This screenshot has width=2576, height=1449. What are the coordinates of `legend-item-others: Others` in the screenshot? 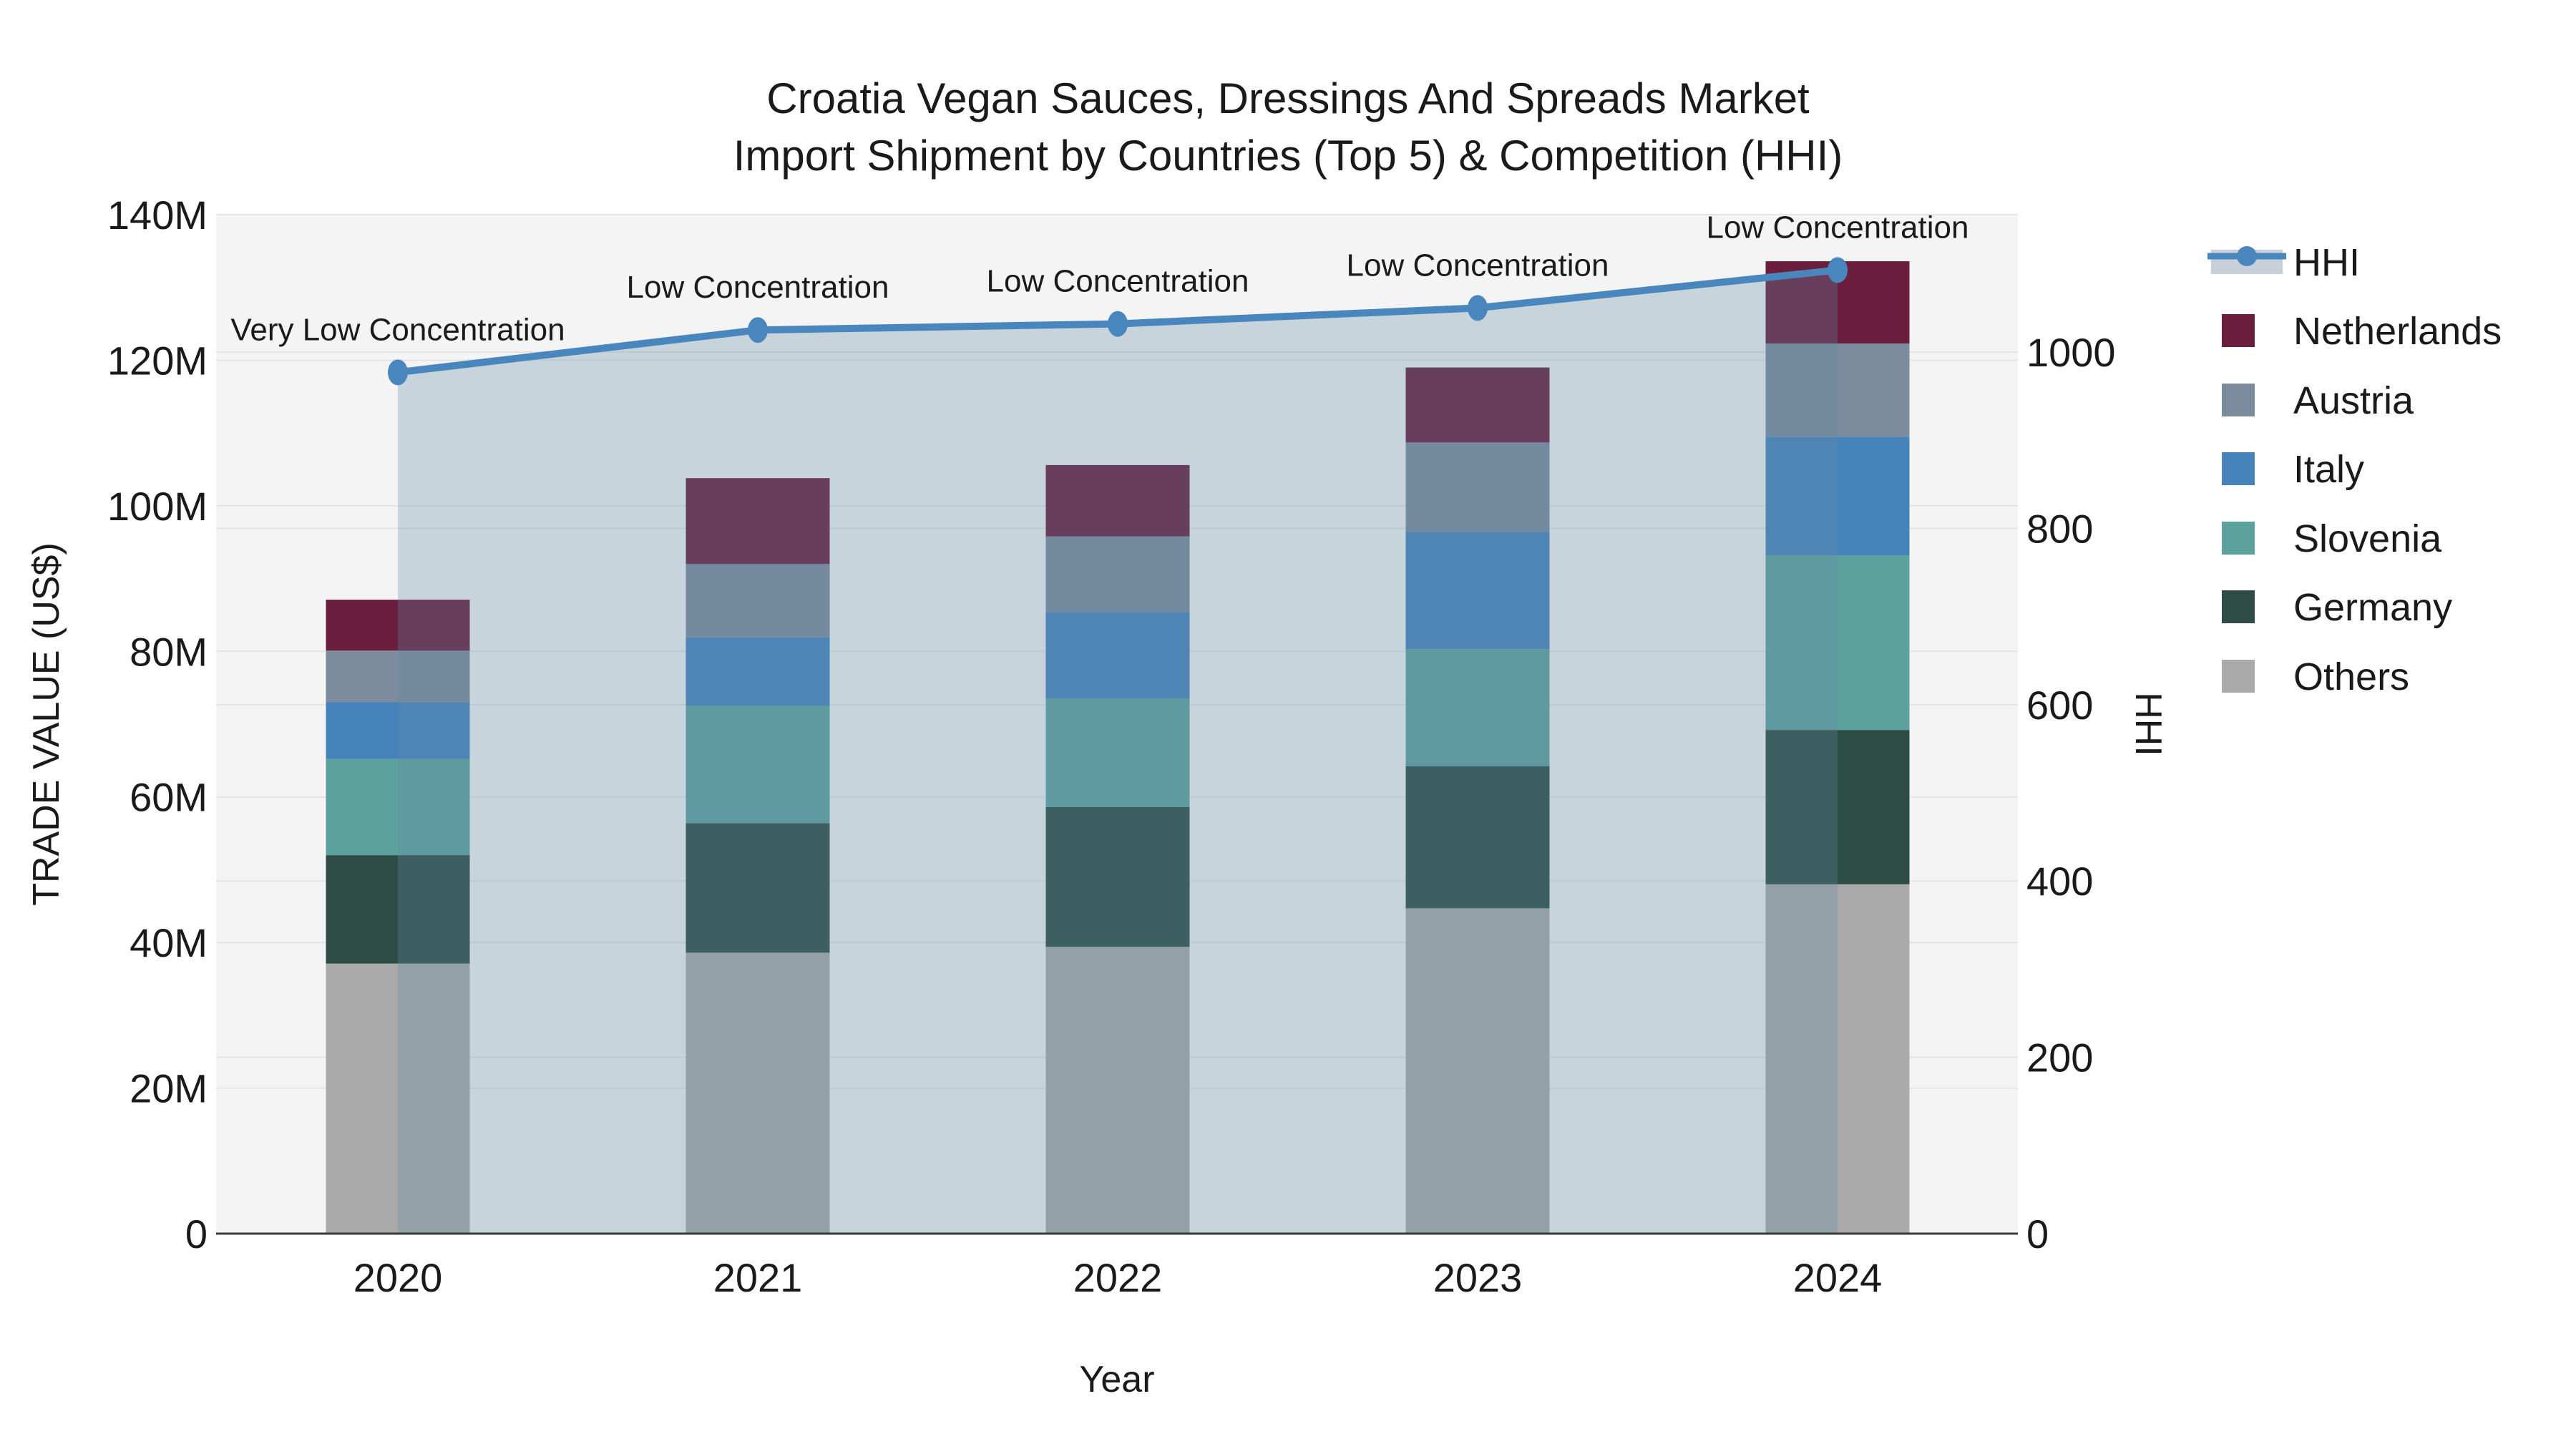 It's located at (2315, 676).